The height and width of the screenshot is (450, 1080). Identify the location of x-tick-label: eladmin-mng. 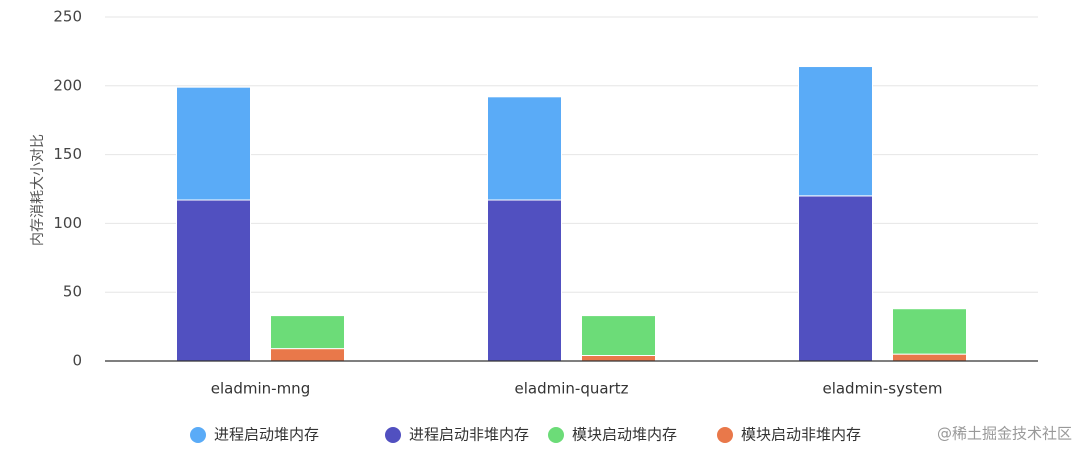
(260, 389).